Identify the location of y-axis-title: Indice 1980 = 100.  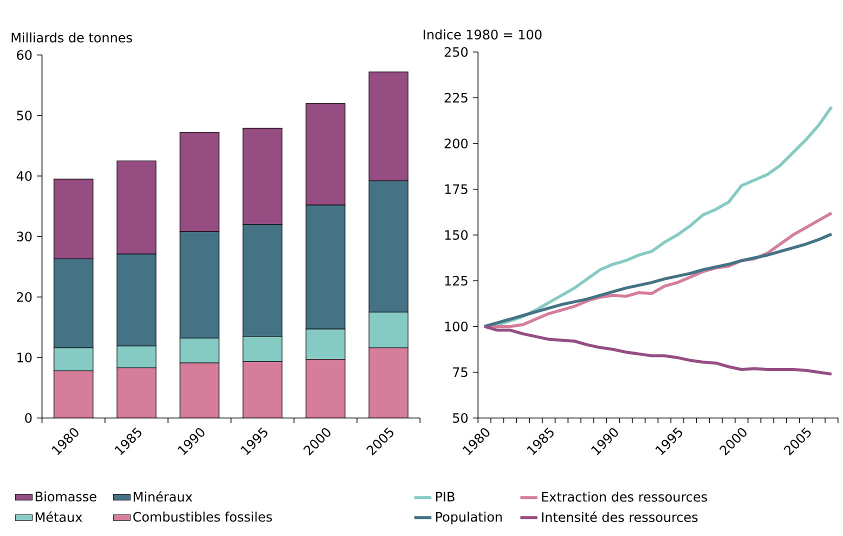
(483, 34).